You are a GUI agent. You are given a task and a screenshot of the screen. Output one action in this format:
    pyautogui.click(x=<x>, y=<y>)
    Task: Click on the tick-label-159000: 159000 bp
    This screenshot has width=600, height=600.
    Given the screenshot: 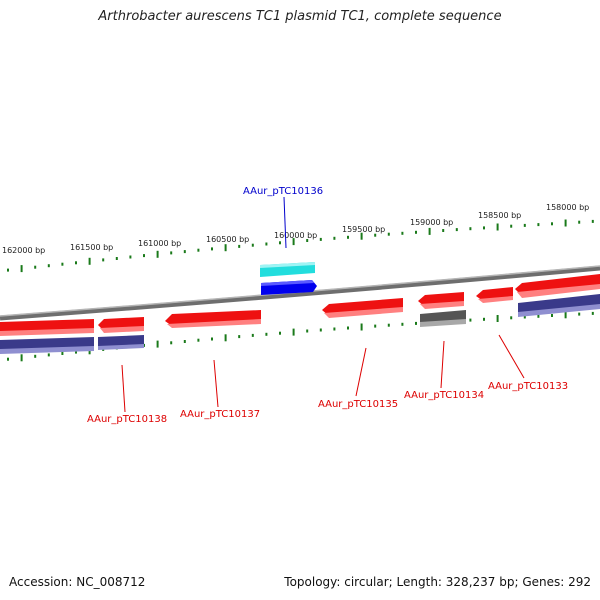 What is the action you would take?
    pyautogui.click(x=431, y=222)
    